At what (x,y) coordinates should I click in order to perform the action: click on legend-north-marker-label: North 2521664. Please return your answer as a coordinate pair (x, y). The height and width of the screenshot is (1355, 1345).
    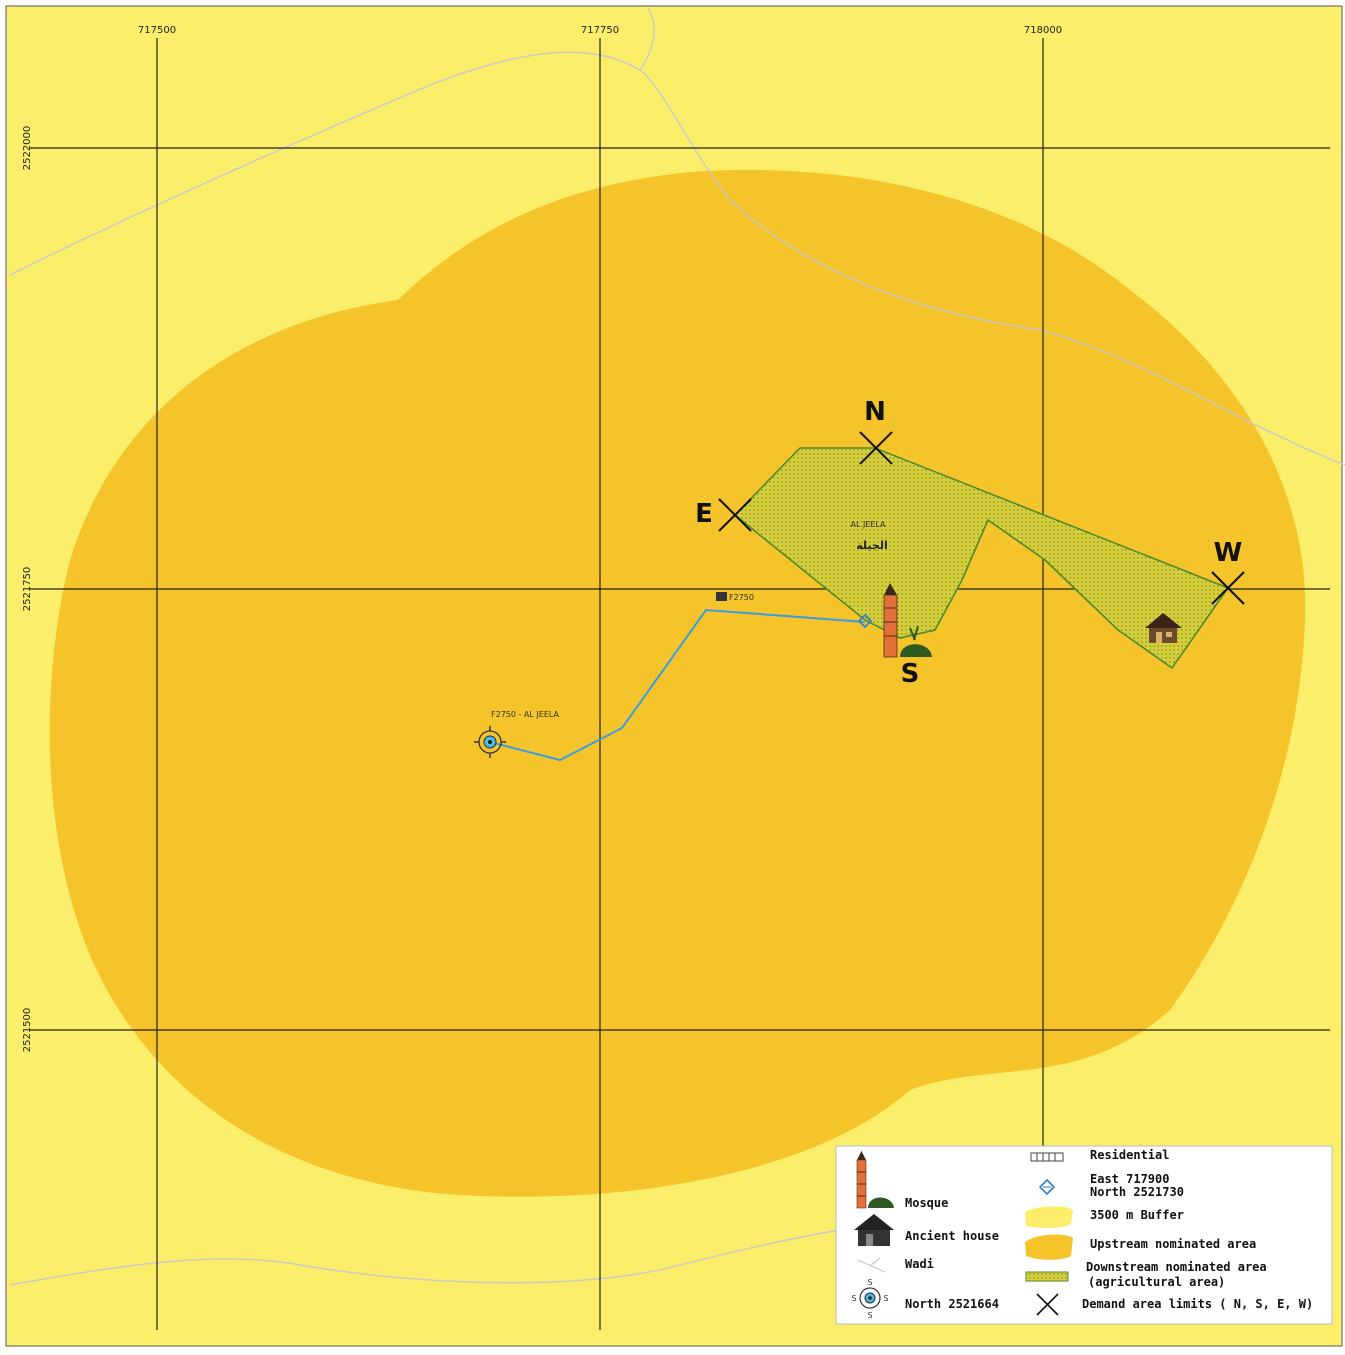
    Looking at the image, I should click on (952, 1304).